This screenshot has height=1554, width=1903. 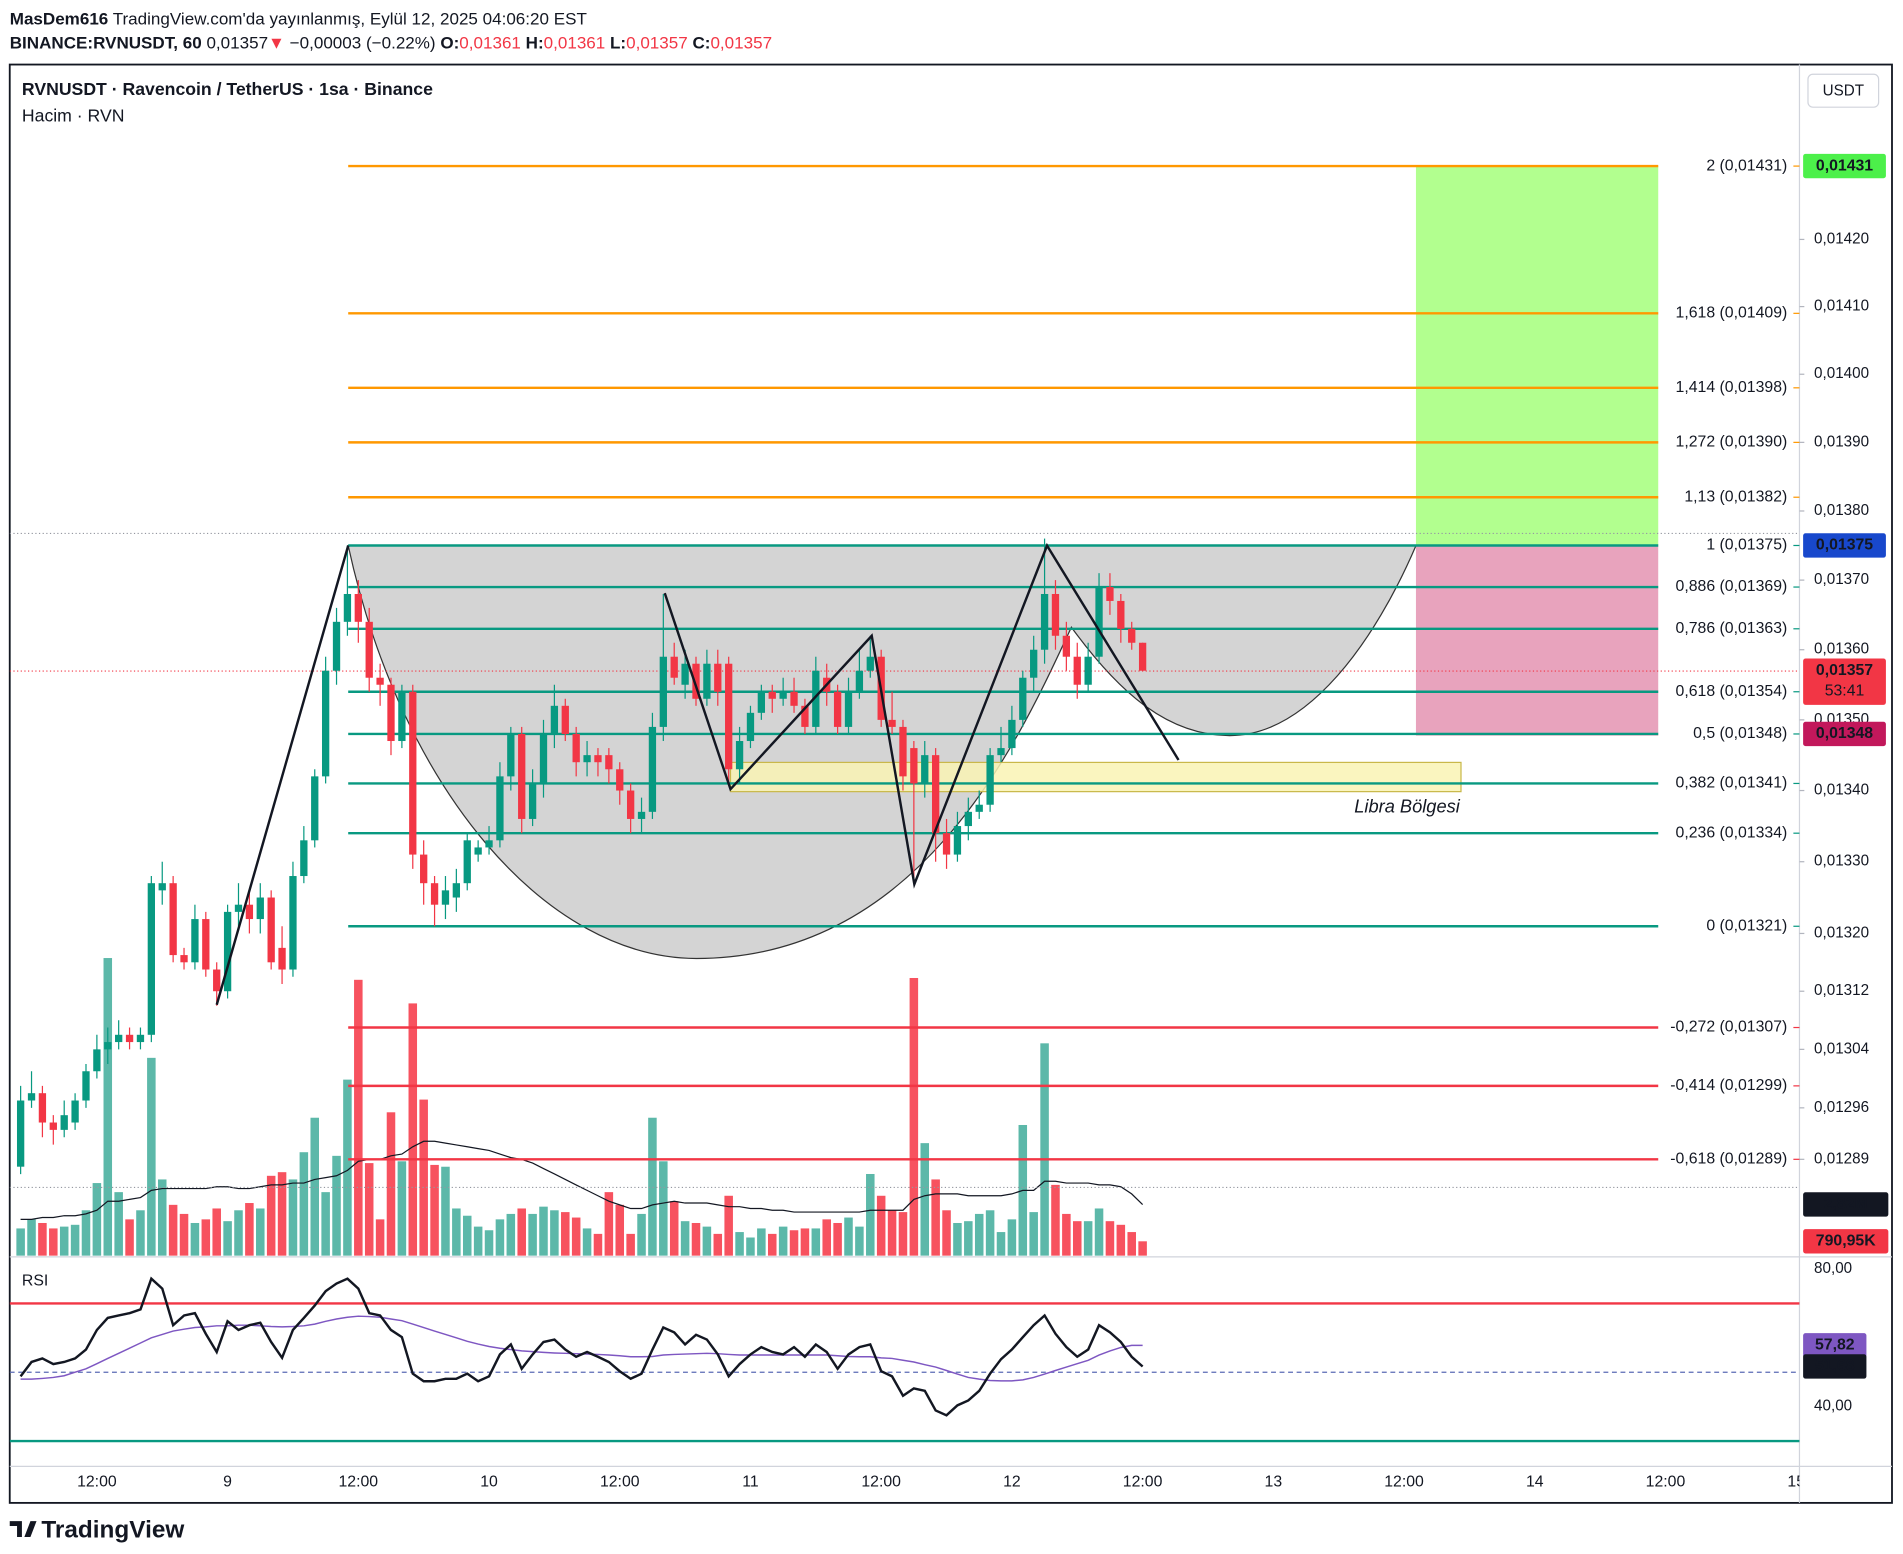 What do you see at coordinates (534, 42) in the screenshot?
I see `h-key: H:` at bounding box center [534, 42].